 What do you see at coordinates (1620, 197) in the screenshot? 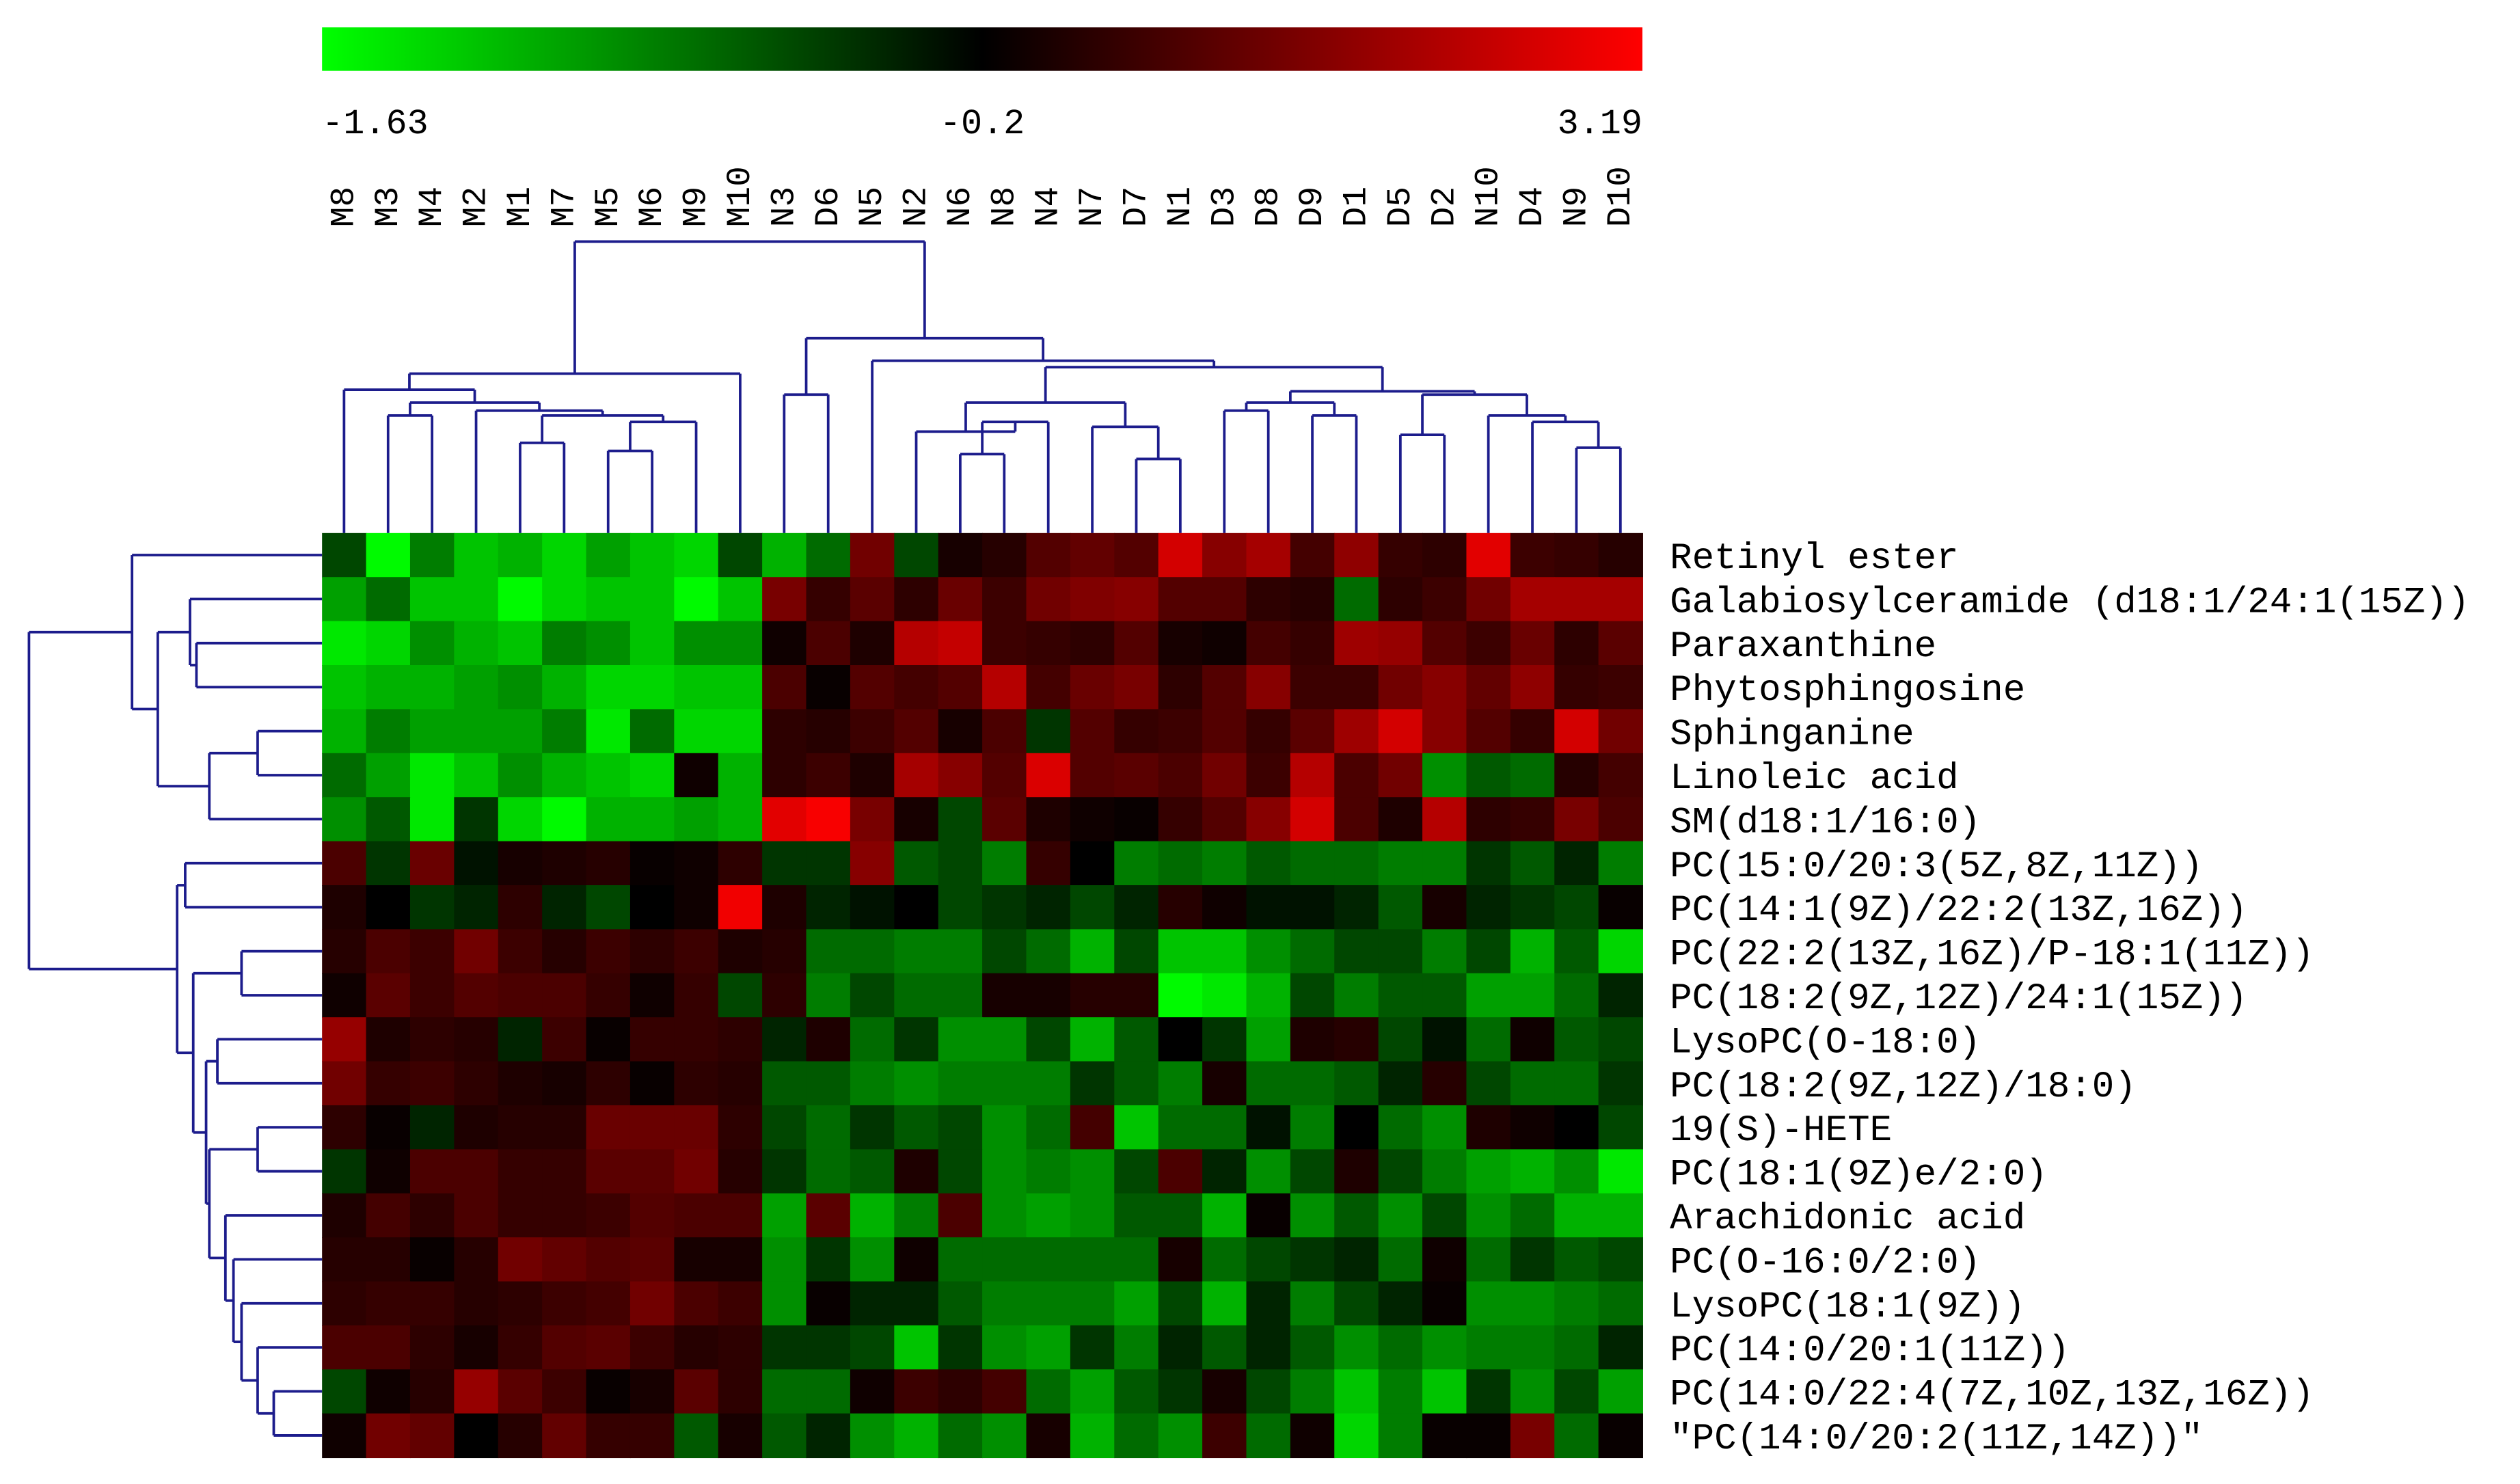
I see `column-label: D10` at bounding box center [1620, 197].